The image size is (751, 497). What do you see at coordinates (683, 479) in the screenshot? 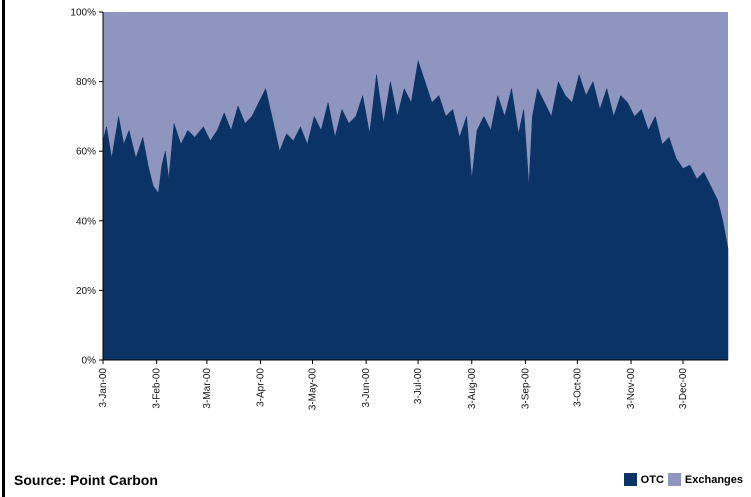
I see `legend: OTC Exchanges` at bounding box center [683, 479].